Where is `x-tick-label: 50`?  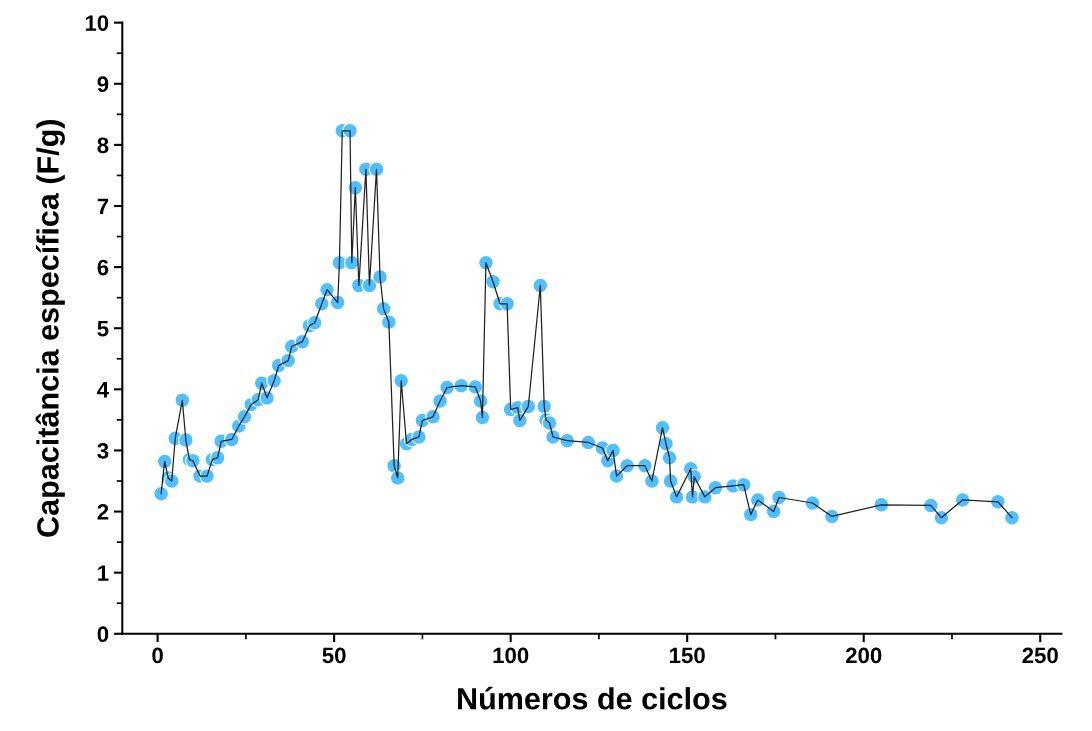 x-tick-label: 50 is located at coordinates (334, 655).